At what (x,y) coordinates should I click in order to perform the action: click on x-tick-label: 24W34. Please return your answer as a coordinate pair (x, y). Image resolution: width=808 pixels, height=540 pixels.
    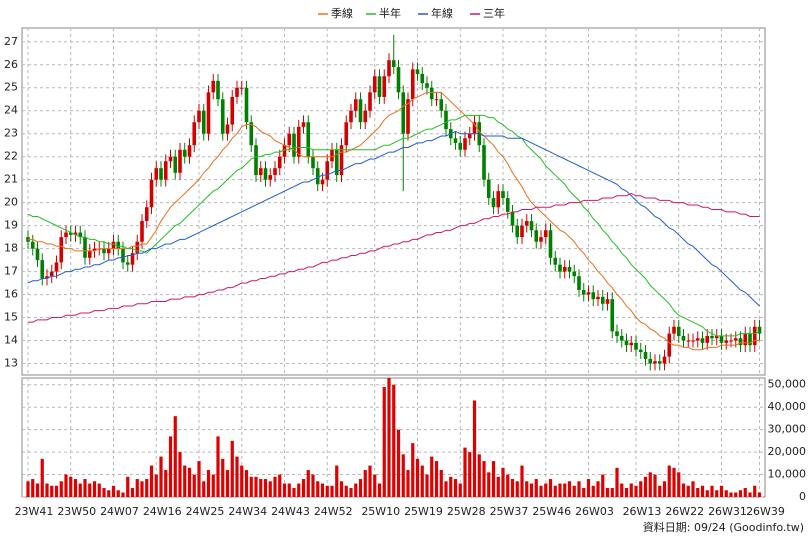
    Looking at the image, I should click on (247, 511).